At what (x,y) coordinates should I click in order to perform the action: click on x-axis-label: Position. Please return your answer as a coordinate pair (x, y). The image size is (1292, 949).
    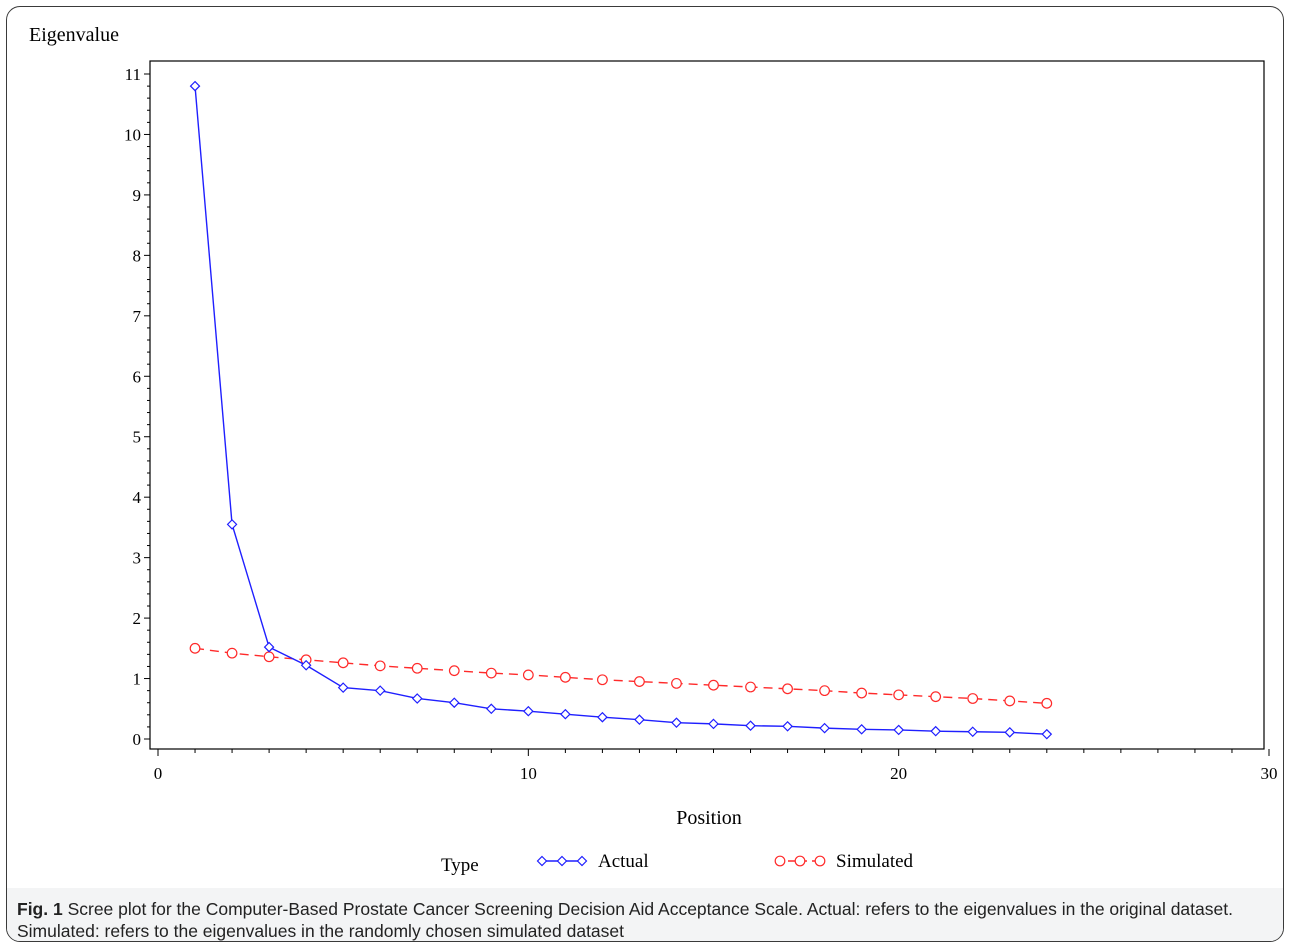
    Looking at the image, I should click on (709, 818).